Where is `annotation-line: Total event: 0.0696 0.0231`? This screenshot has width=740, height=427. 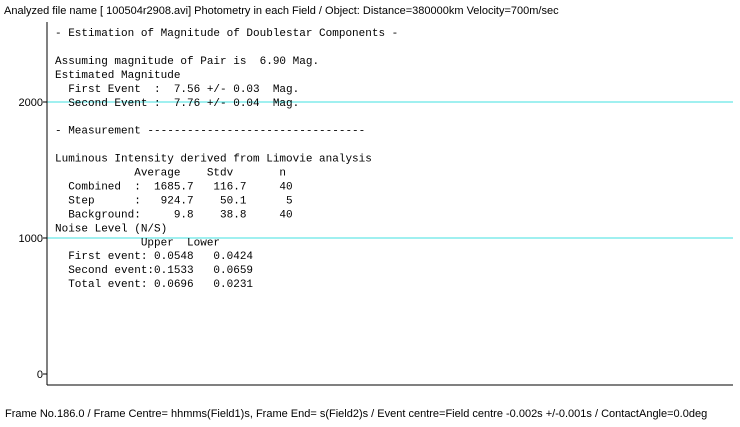 annotation-line: Total event: 0.0696 0.0231 is located at coordinates (154, 285).